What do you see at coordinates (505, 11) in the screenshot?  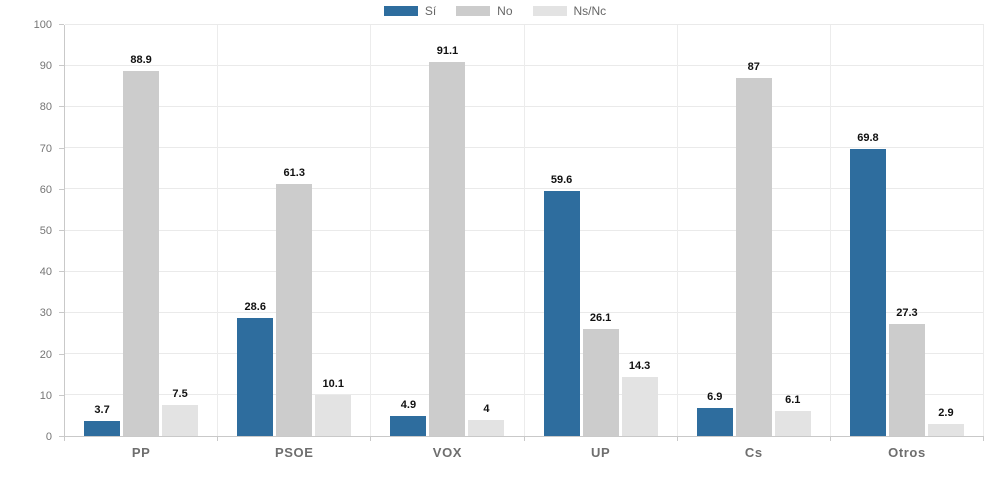 I see `legend-label: No` at bounding box center [505, 11].